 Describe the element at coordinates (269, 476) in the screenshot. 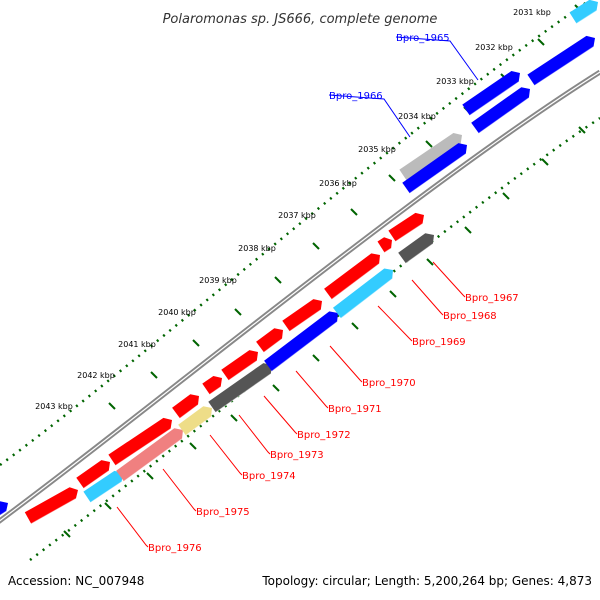

I see `gene-label-bpro_1974: Bpro_1974` at that location.